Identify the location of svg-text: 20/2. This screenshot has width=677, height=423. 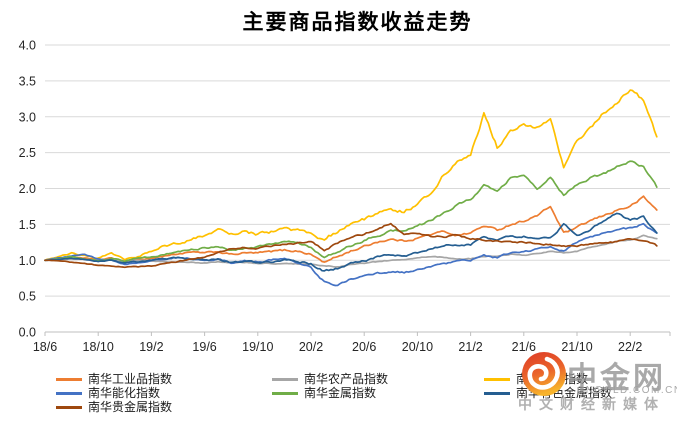
(311, 347).